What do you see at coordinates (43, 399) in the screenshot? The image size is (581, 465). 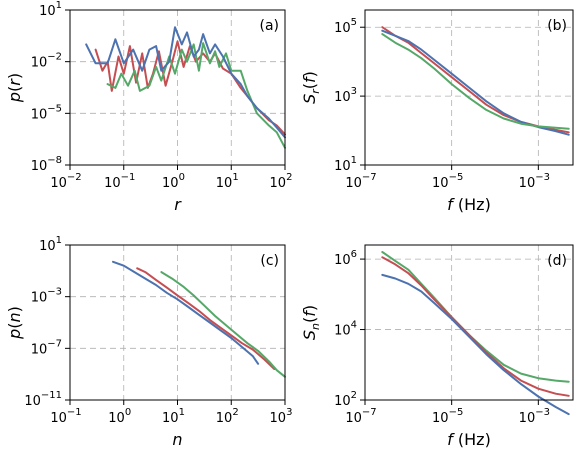 I see `y-tick-label: 10⁻¹¹` at bounding box center [43, 399].